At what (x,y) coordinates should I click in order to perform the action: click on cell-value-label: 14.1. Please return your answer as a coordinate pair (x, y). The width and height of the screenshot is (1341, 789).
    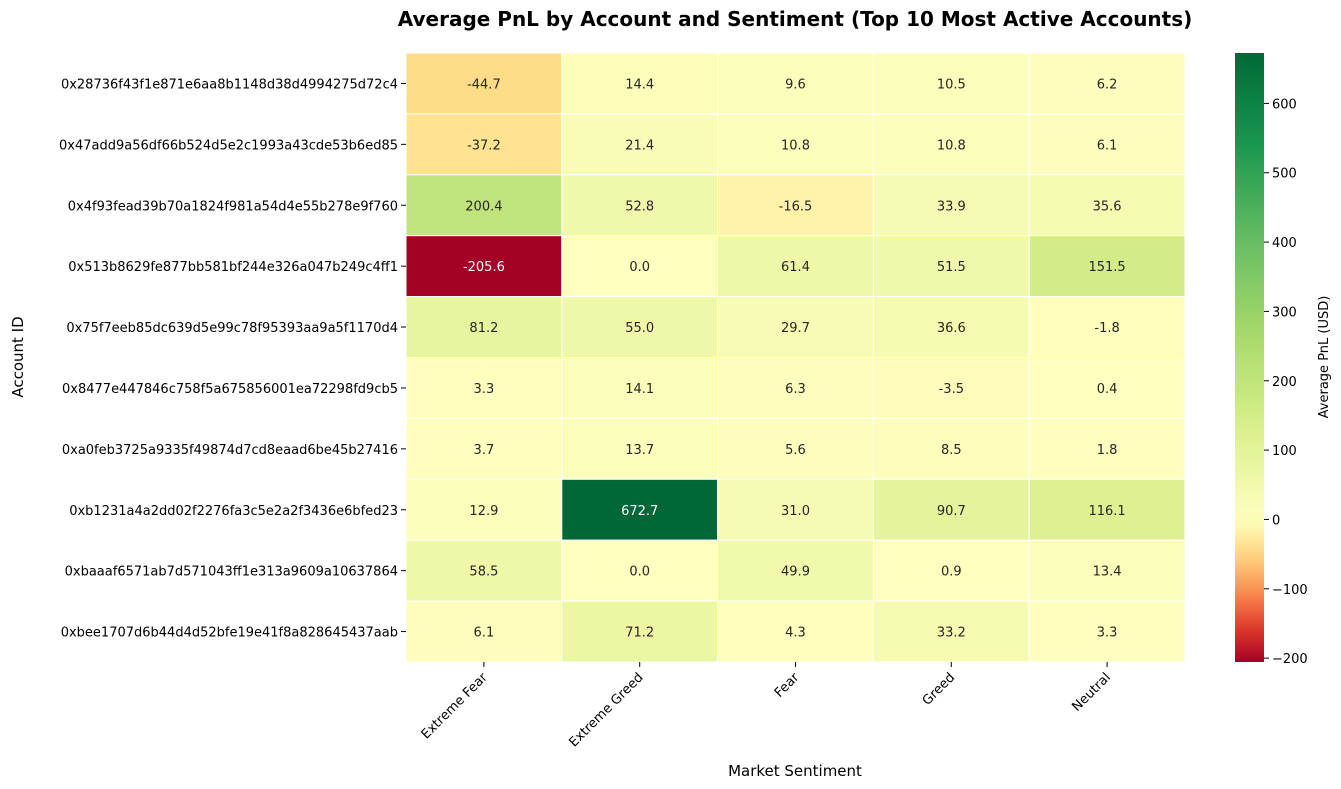
    Looking at the image, I should click on (639, 389).